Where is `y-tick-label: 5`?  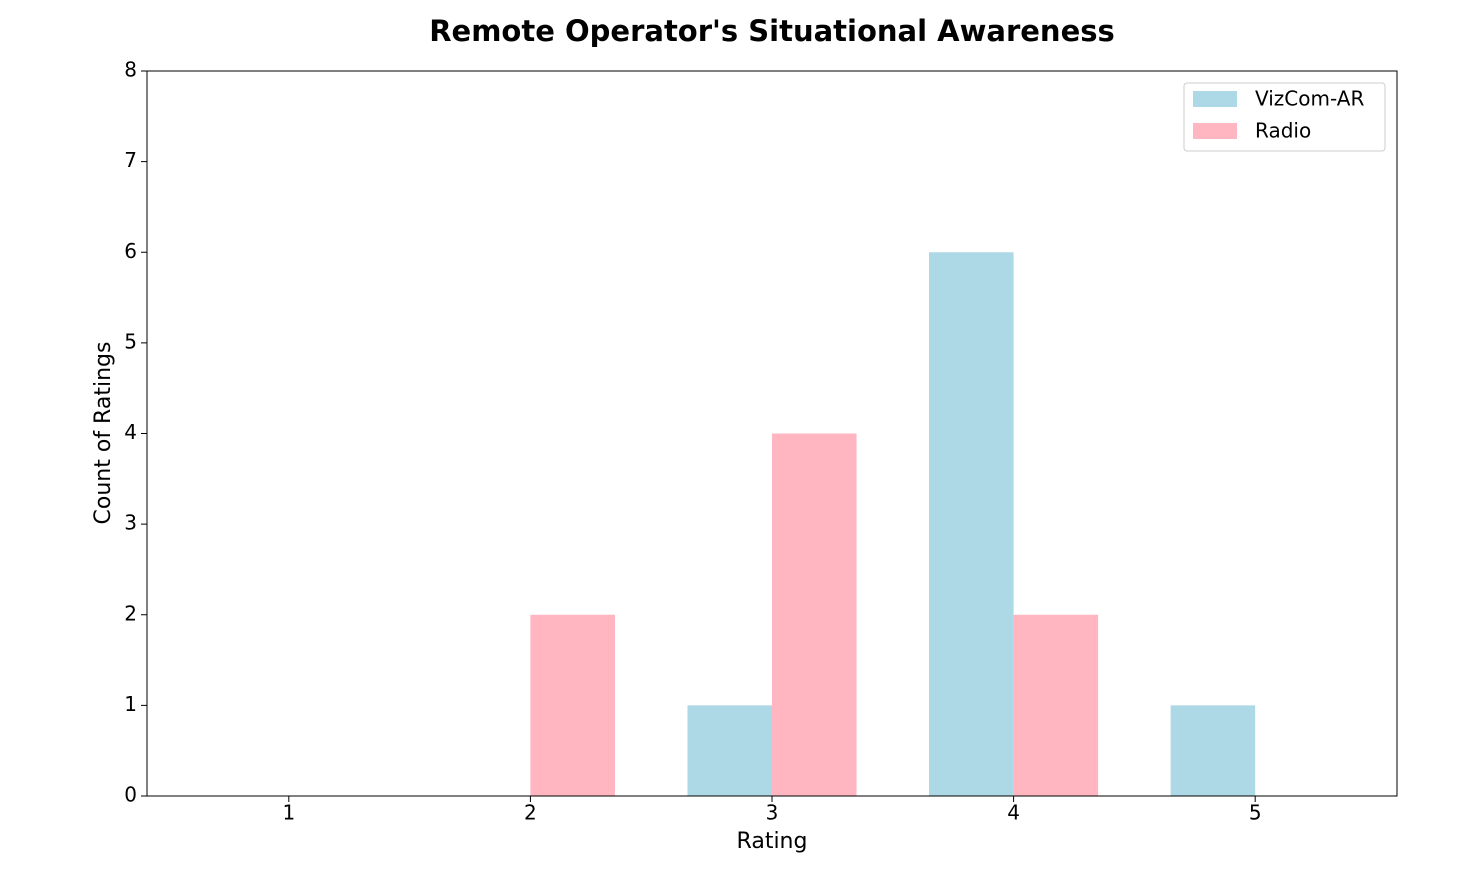
y-tick-label: 5 is located at coordinates (130, 341).